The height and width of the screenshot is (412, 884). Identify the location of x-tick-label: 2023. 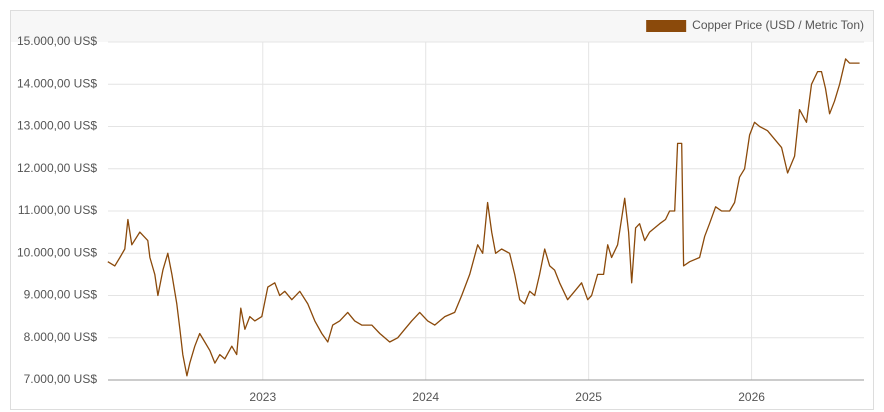
(262, 397).